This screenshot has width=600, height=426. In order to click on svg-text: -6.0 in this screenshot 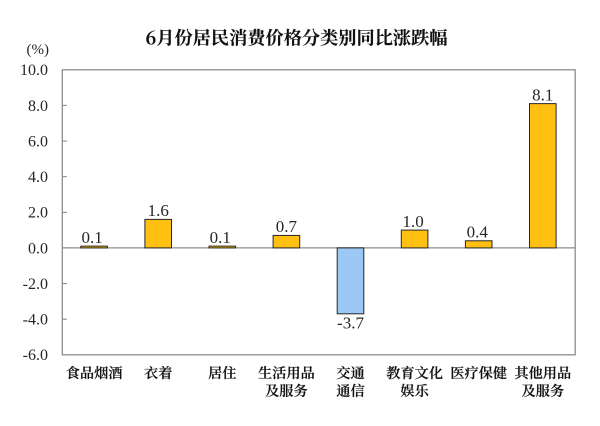, I will do `click(35, 355)`.